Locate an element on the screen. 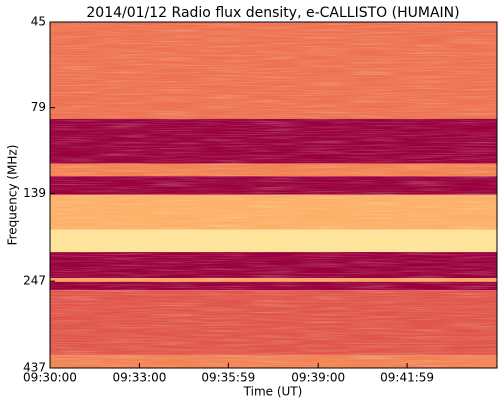 The height and width of the screenshot is (408, 503). y-tick-label: 45 is located at coordinates (38, 22).